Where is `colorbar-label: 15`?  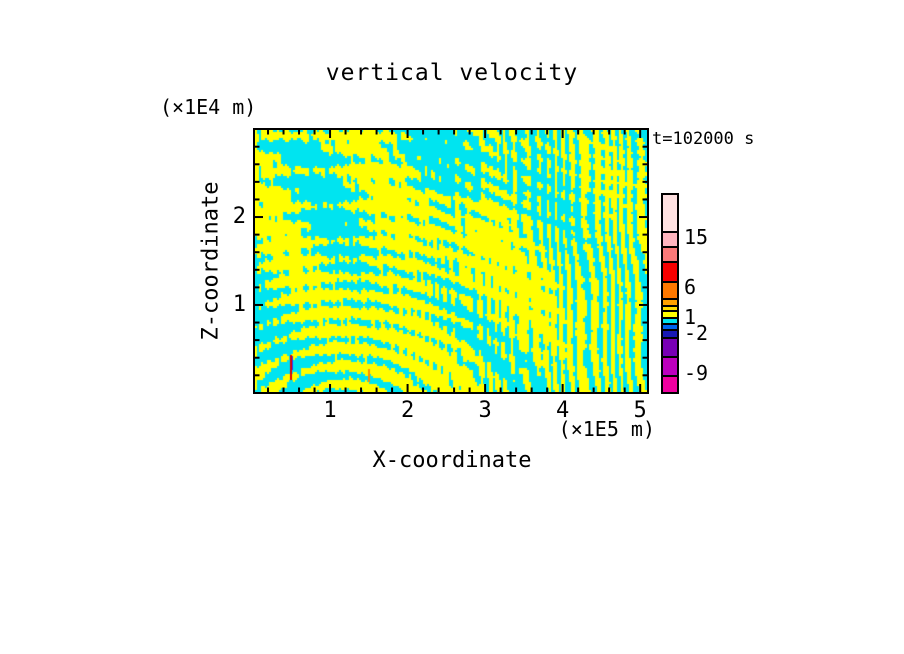 colorbar-label: 15 is located at coordinates (696, 236).